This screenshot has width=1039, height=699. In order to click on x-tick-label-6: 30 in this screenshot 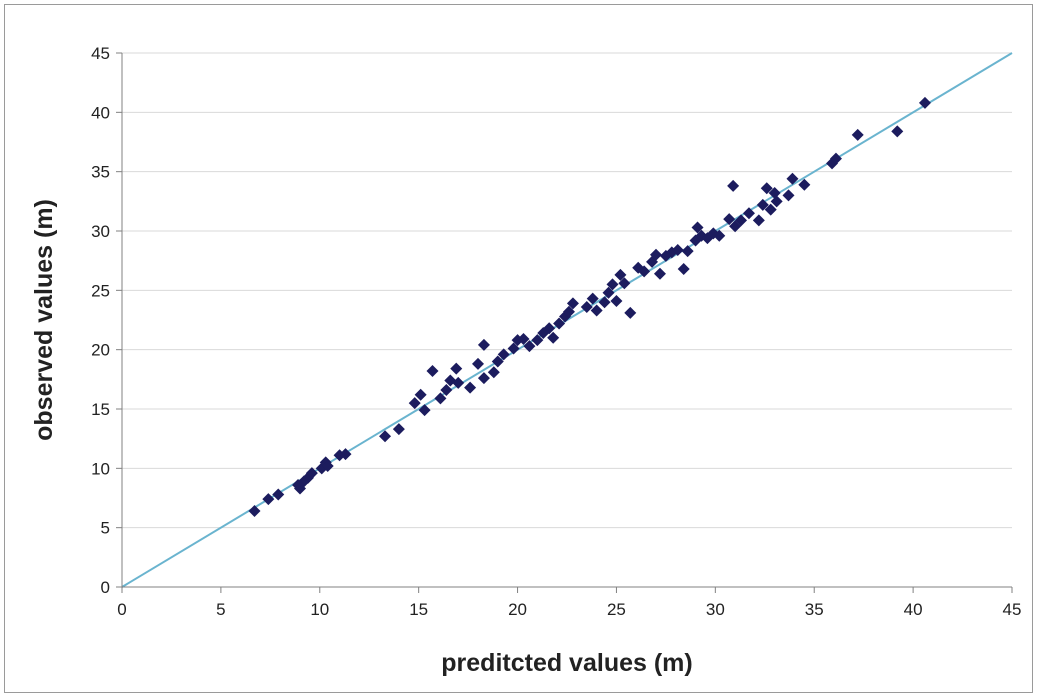, I will do `click(715, 609)`.